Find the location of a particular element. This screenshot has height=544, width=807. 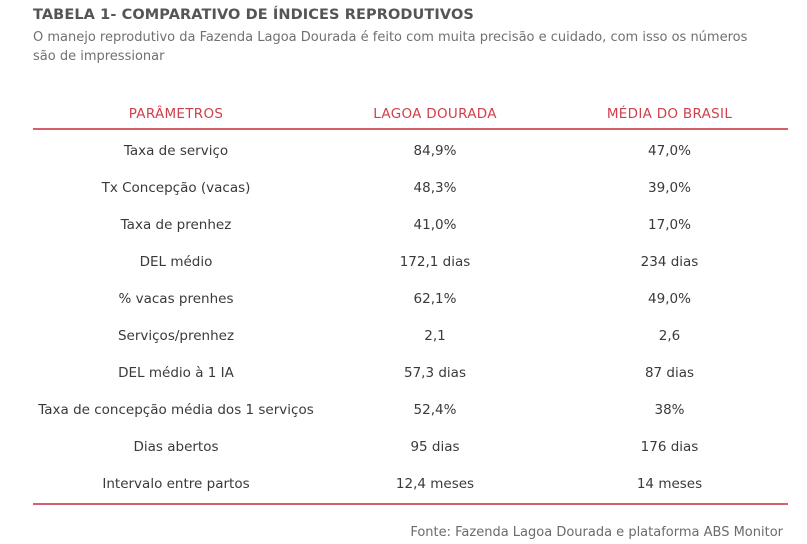

table-row: DEL médio 172,1 dias 234 dias is located at coordinates (410, 261).